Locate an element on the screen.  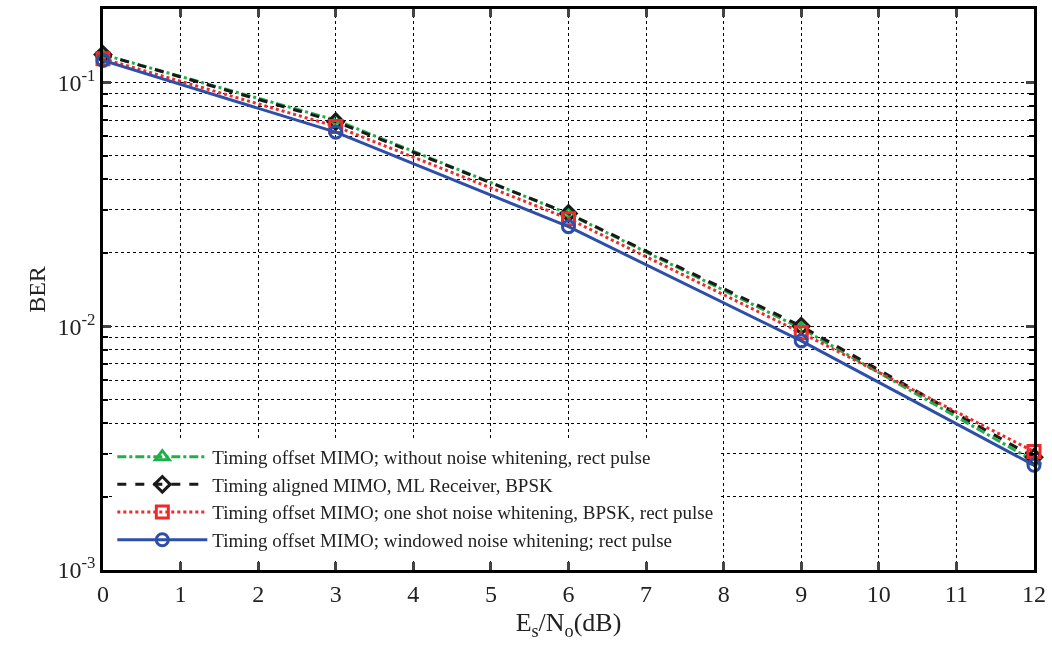
legend-label: Timing offset MIMO; without noise whitening, rect pulse is located at coordinates (431, 458).